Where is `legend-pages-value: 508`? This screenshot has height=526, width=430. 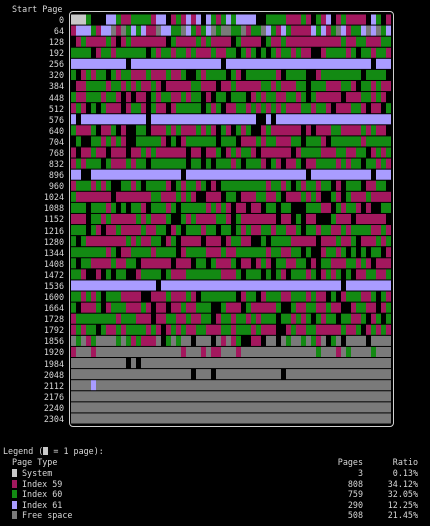 legend-pages-value: 508 is located at coordinates (355, 515).